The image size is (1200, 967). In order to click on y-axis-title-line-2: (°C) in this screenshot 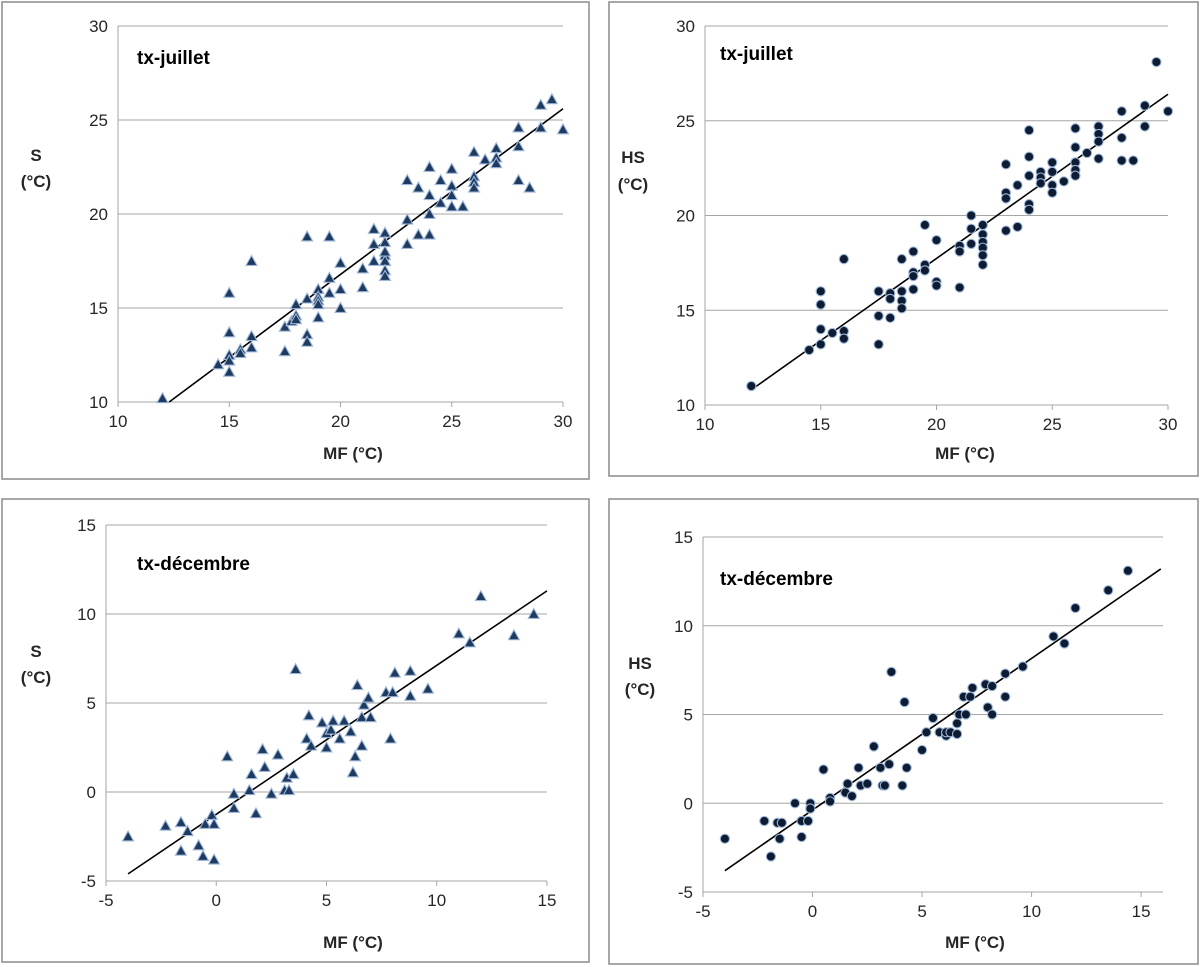, I will do `click(640, 689)`.